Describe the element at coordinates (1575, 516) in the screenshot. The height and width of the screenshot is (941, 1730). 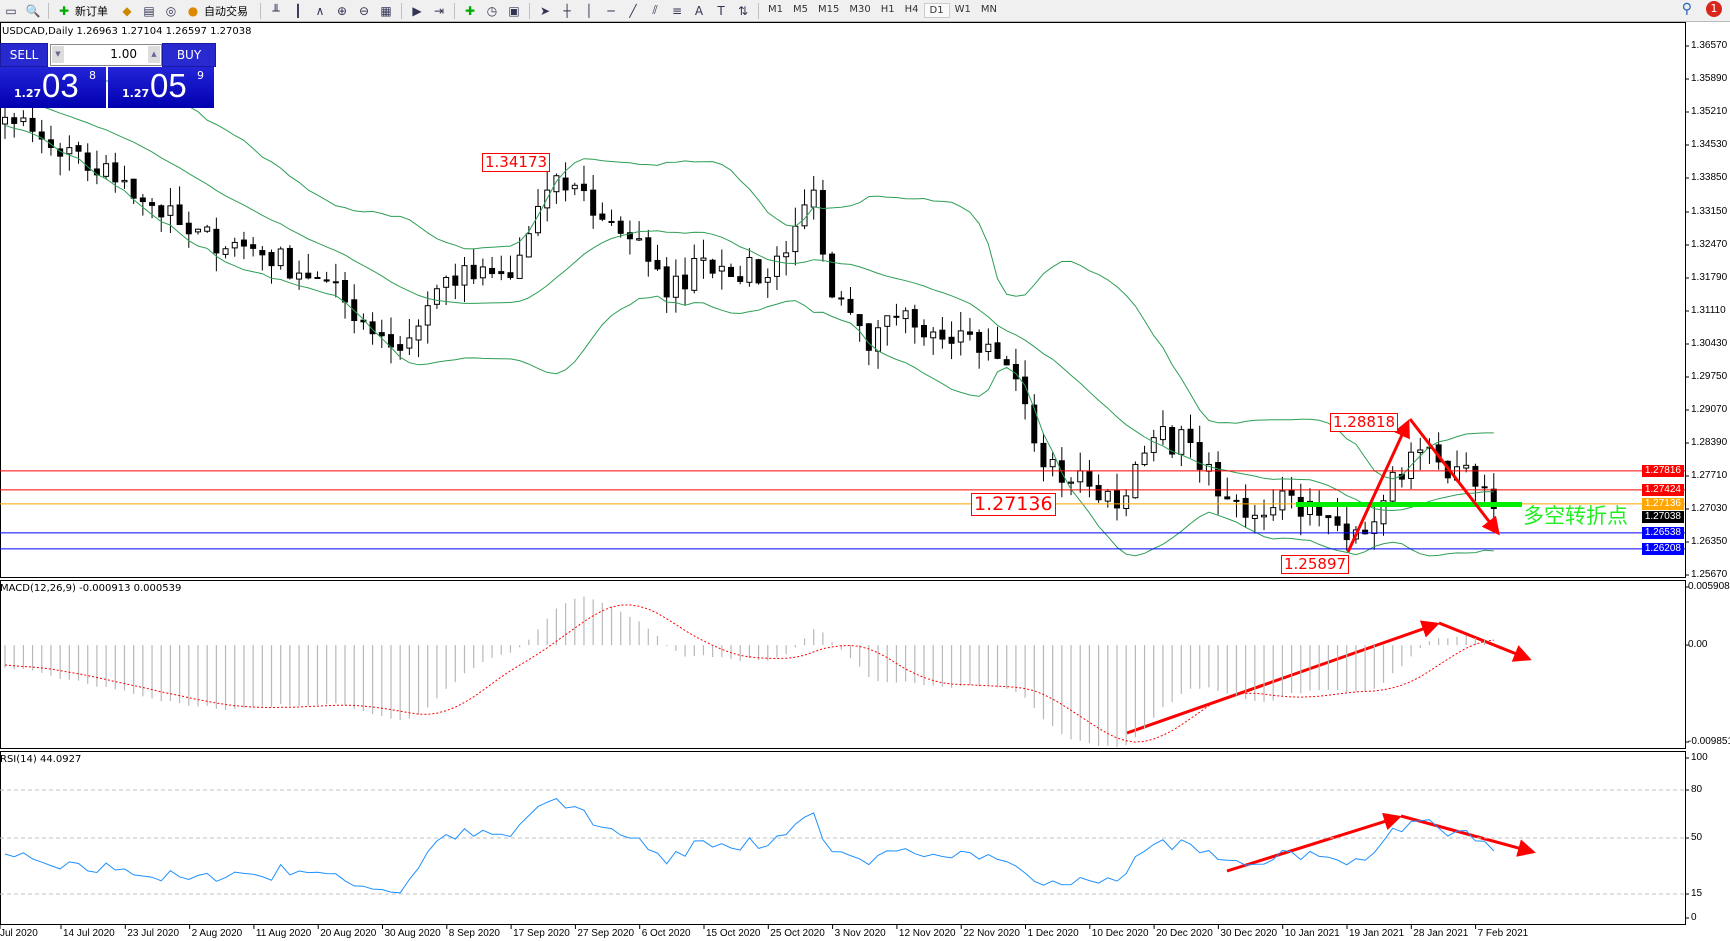
I see `pivot-point-text: 多空转折点` at that location.